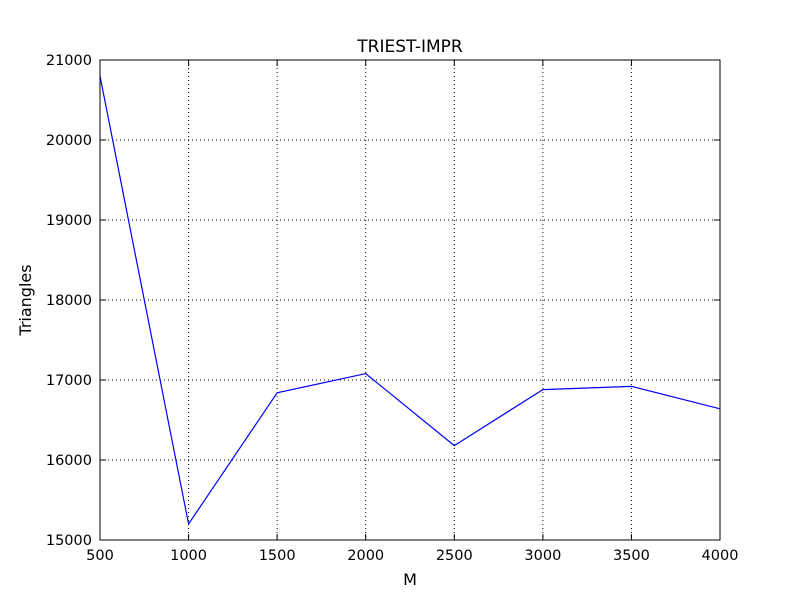 The height and width of the screenshot is (600, 800). I want to click on x-tick-label: 4000, so click(720, 556).